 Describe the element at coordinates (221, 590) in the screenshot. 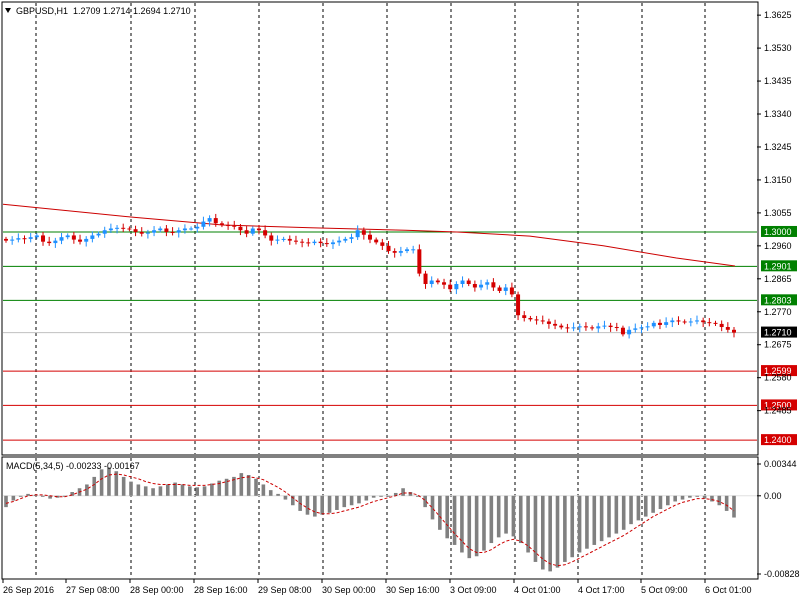

I see `time-tick-label: 28 Sep 16:00` at that location.